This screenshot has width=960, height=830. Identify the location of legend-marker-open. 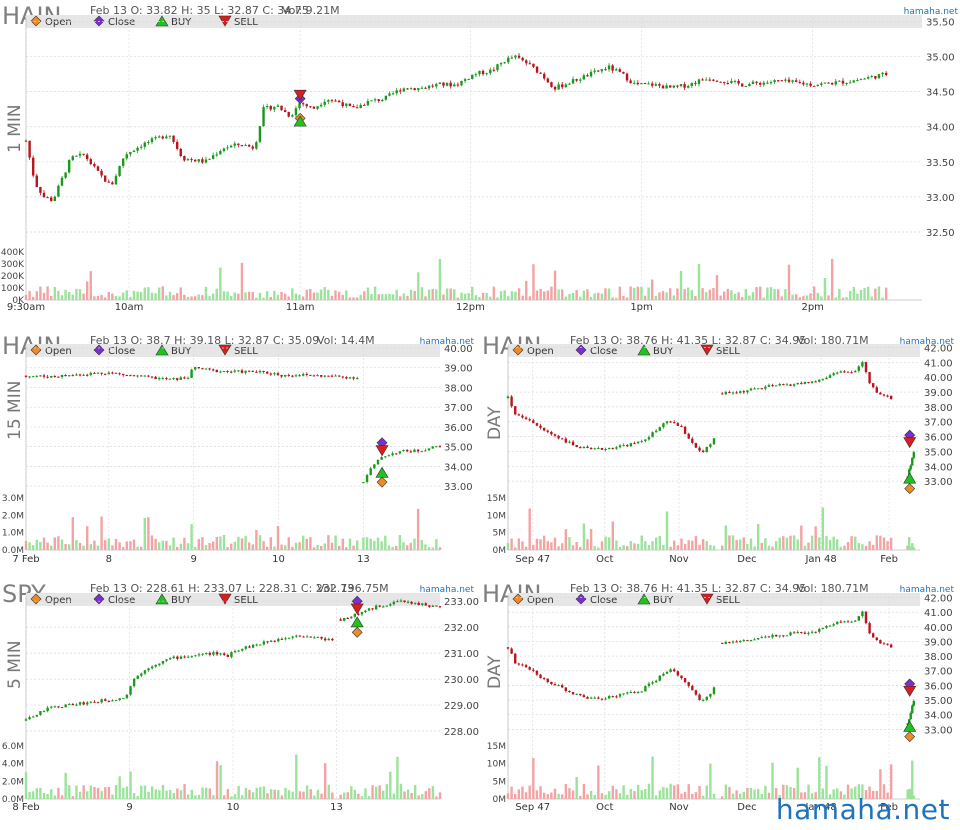
(36, 350).